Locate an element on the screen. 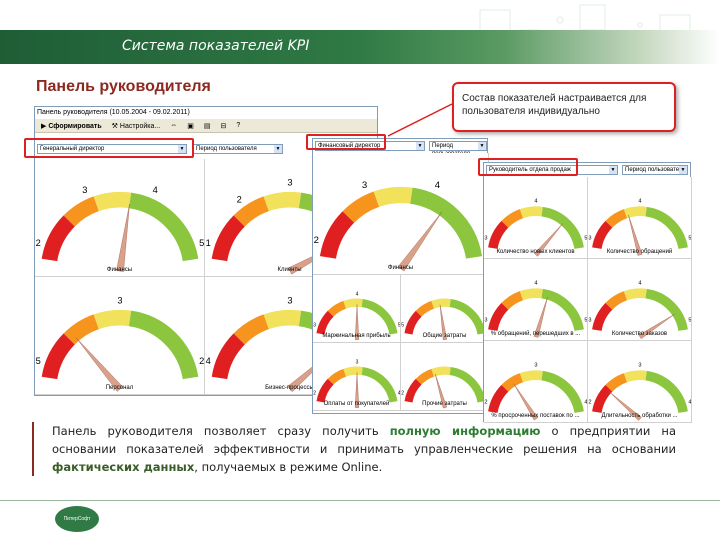 This screenshot has width=720, height=540. gauge-label: Маржинальная прибыль is located at coordinates (356, 336).